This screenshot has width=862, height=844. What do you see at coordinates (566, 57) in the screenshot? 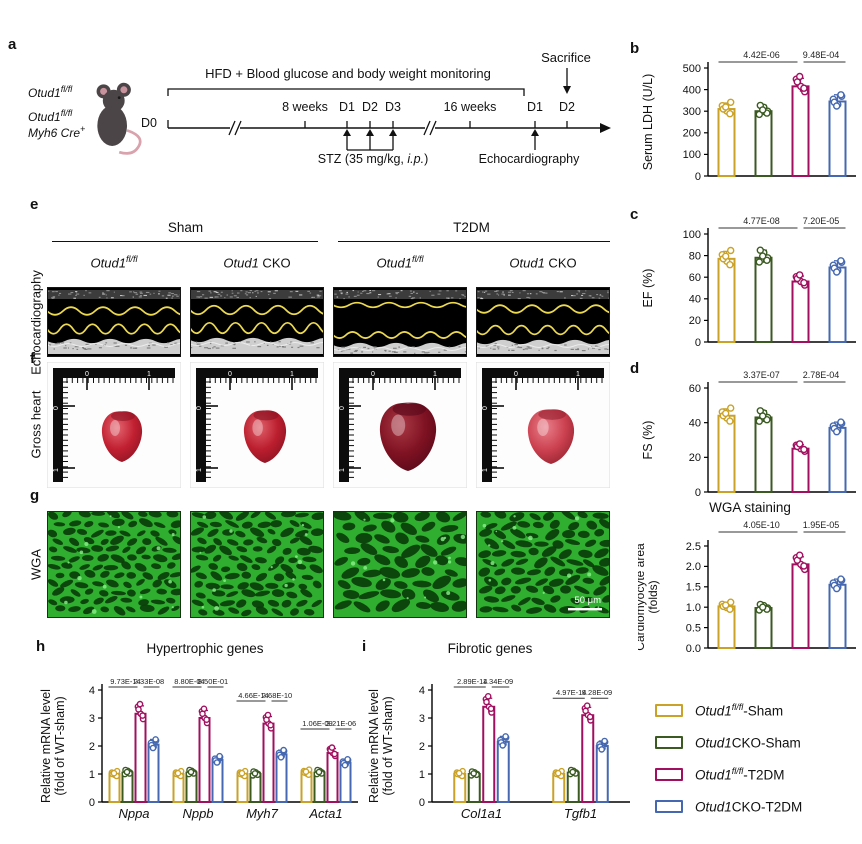
I see `sacrifice-label: Sacrifice` at bounding box center [566, 57].